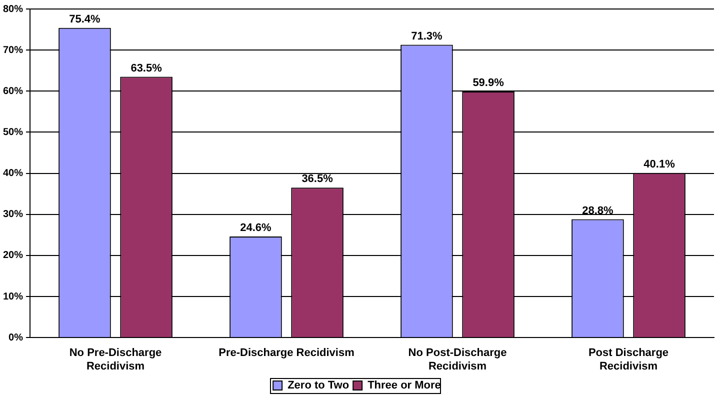  I want to click on y-tick-label: 30%, so click(13, 214).